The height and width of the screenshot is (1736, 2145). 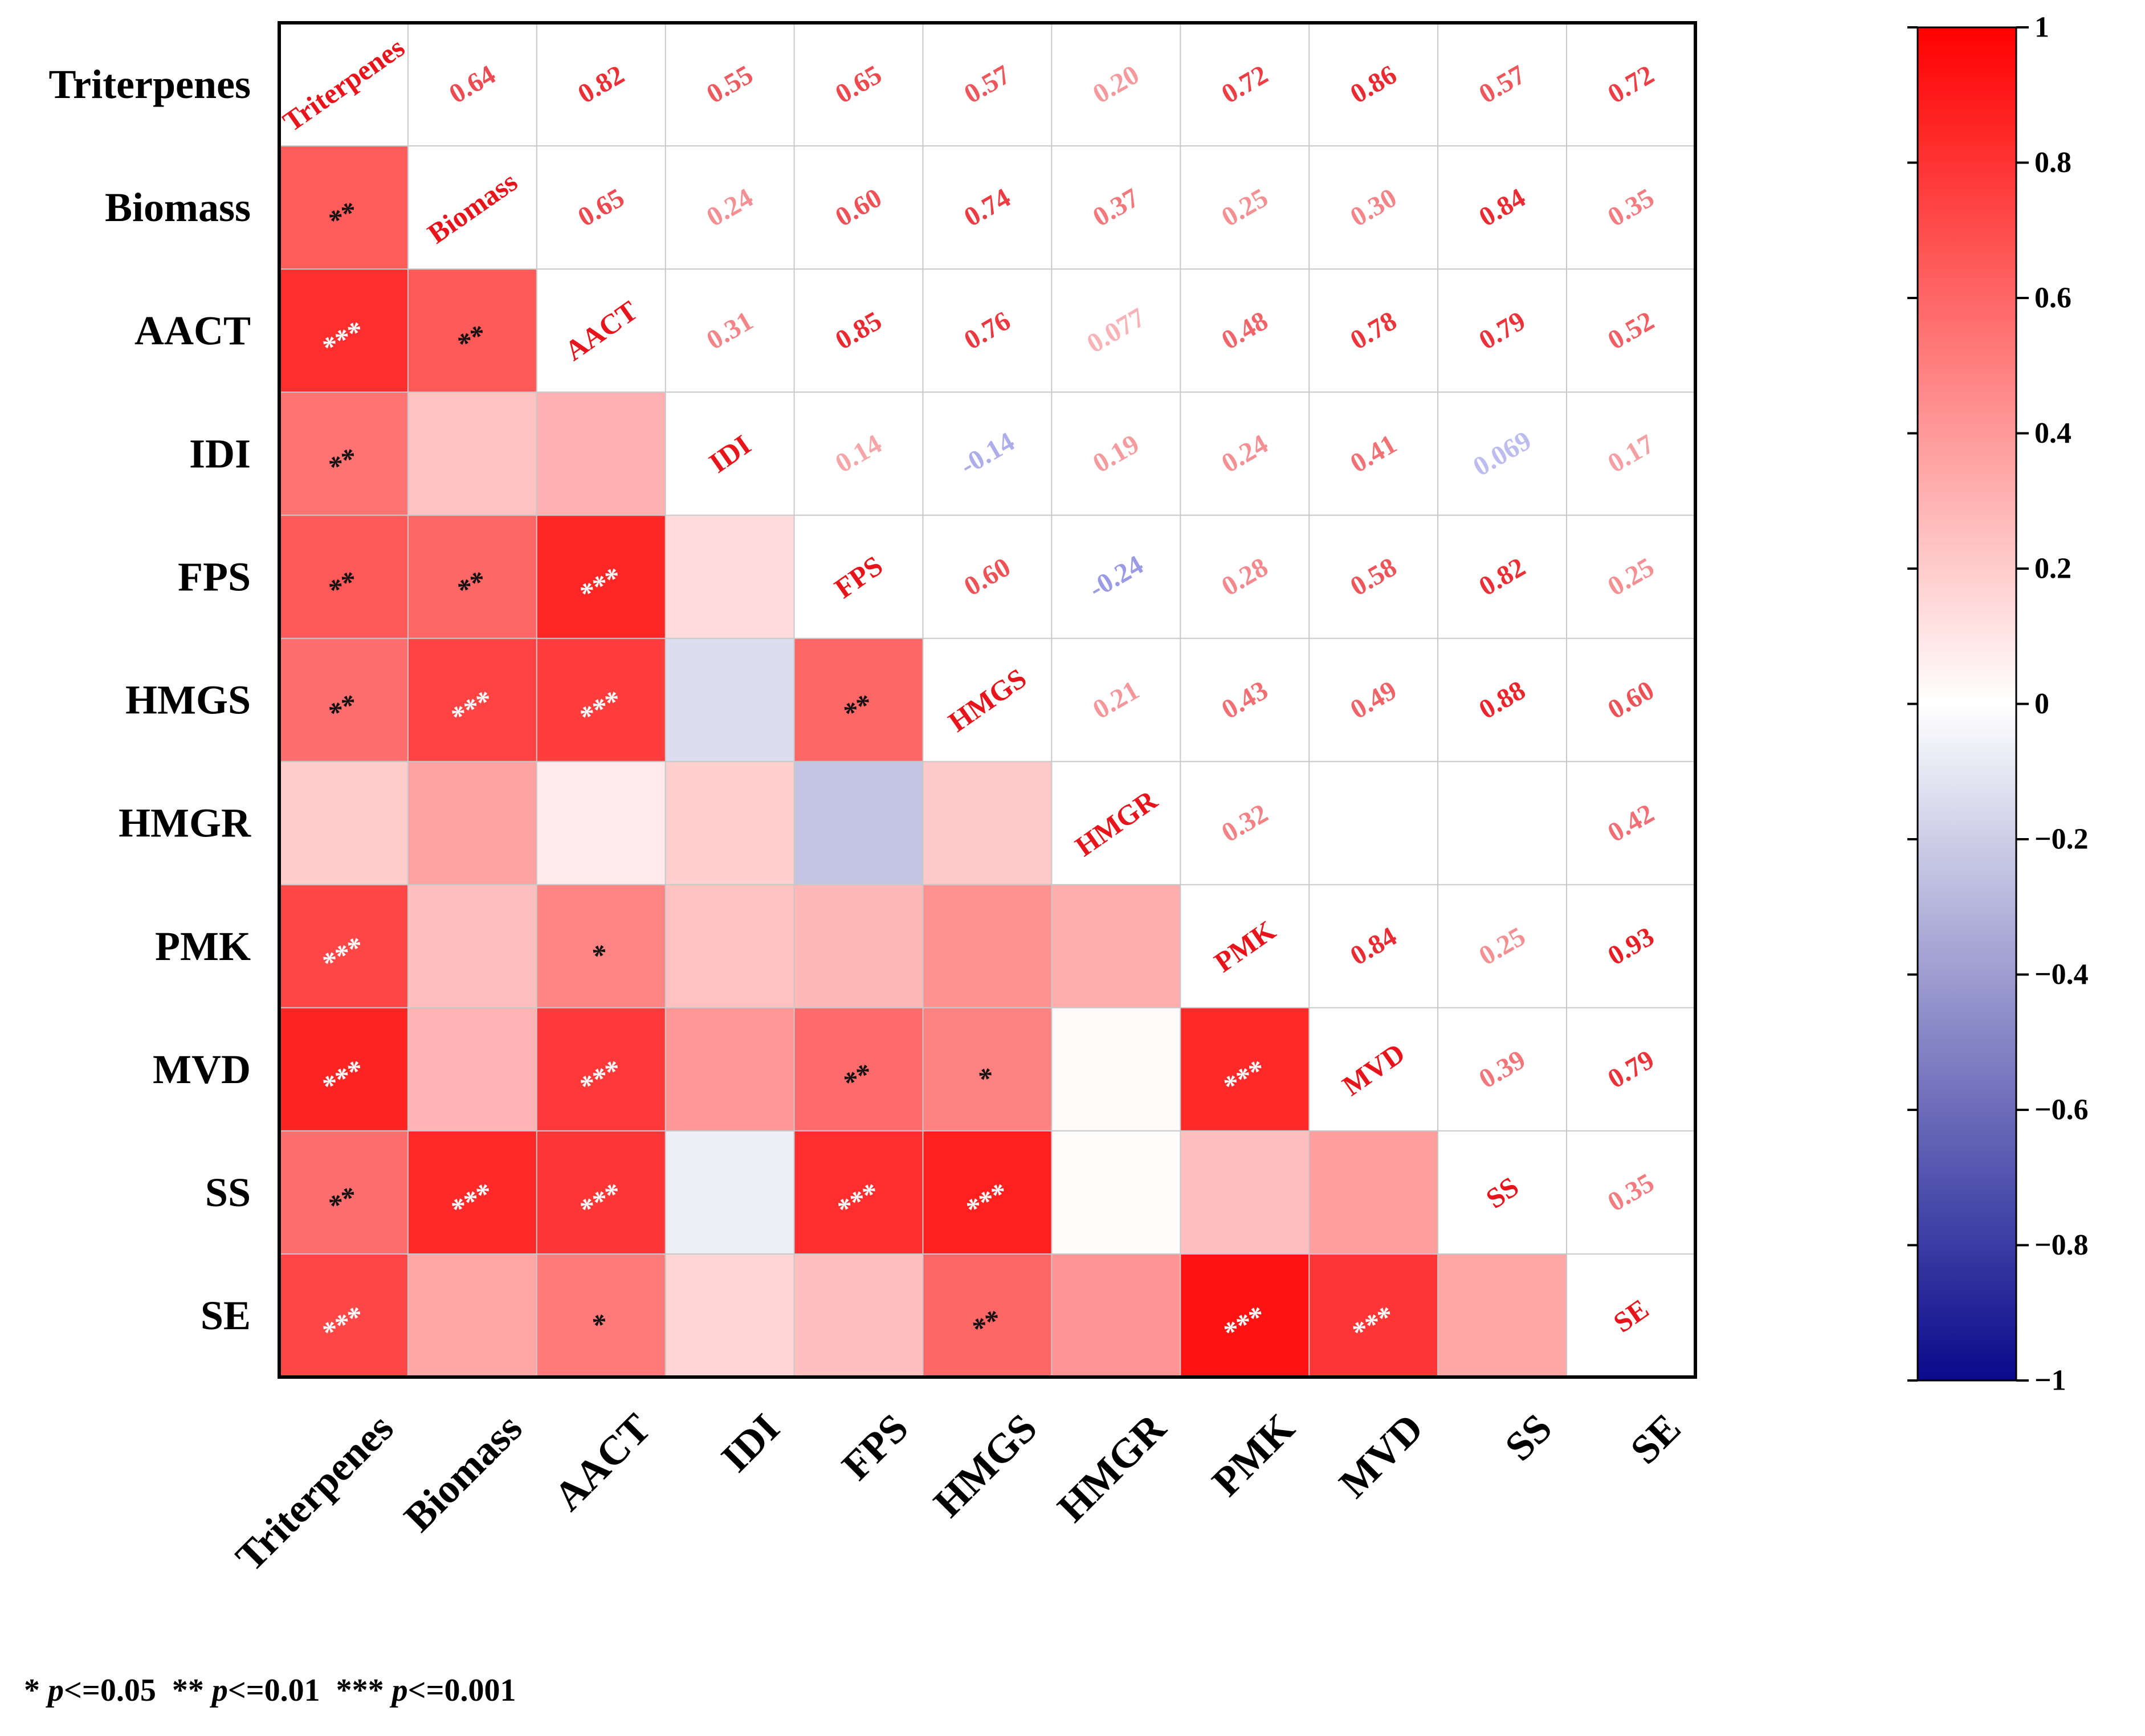 What do you see at coordinates (1502, 453) in the screenshot?
I see `correlation-label: 0.069` at bounding box center [1502, 453].